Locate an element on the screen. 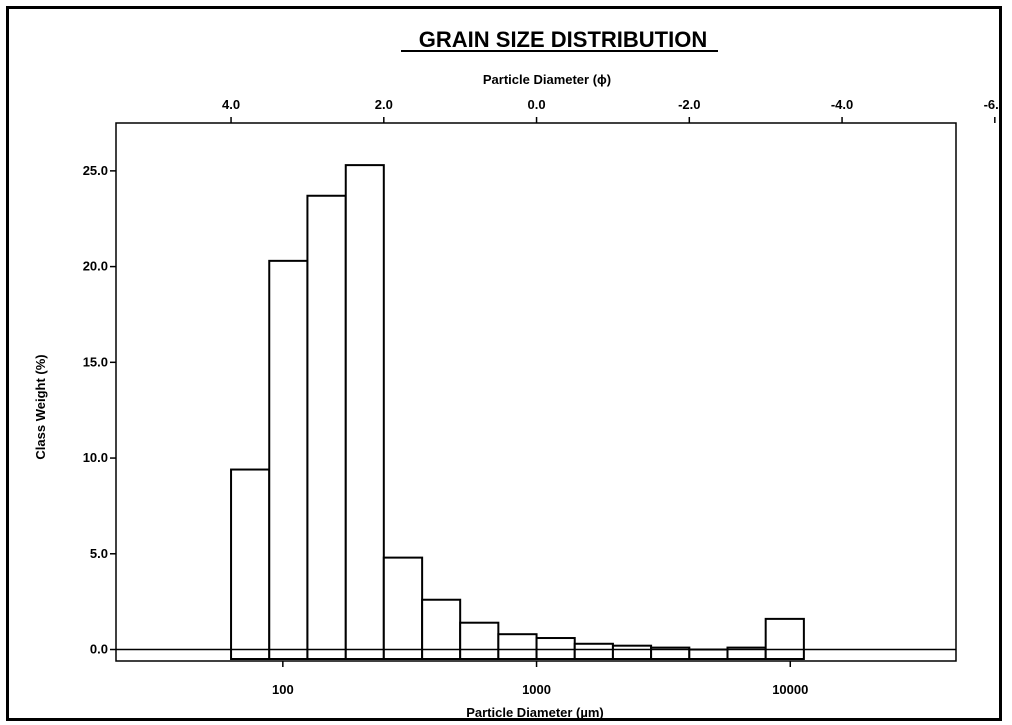 The image size is (1012, 725). x2-tick-label: 2.0 is located at coordinates (384, 104).